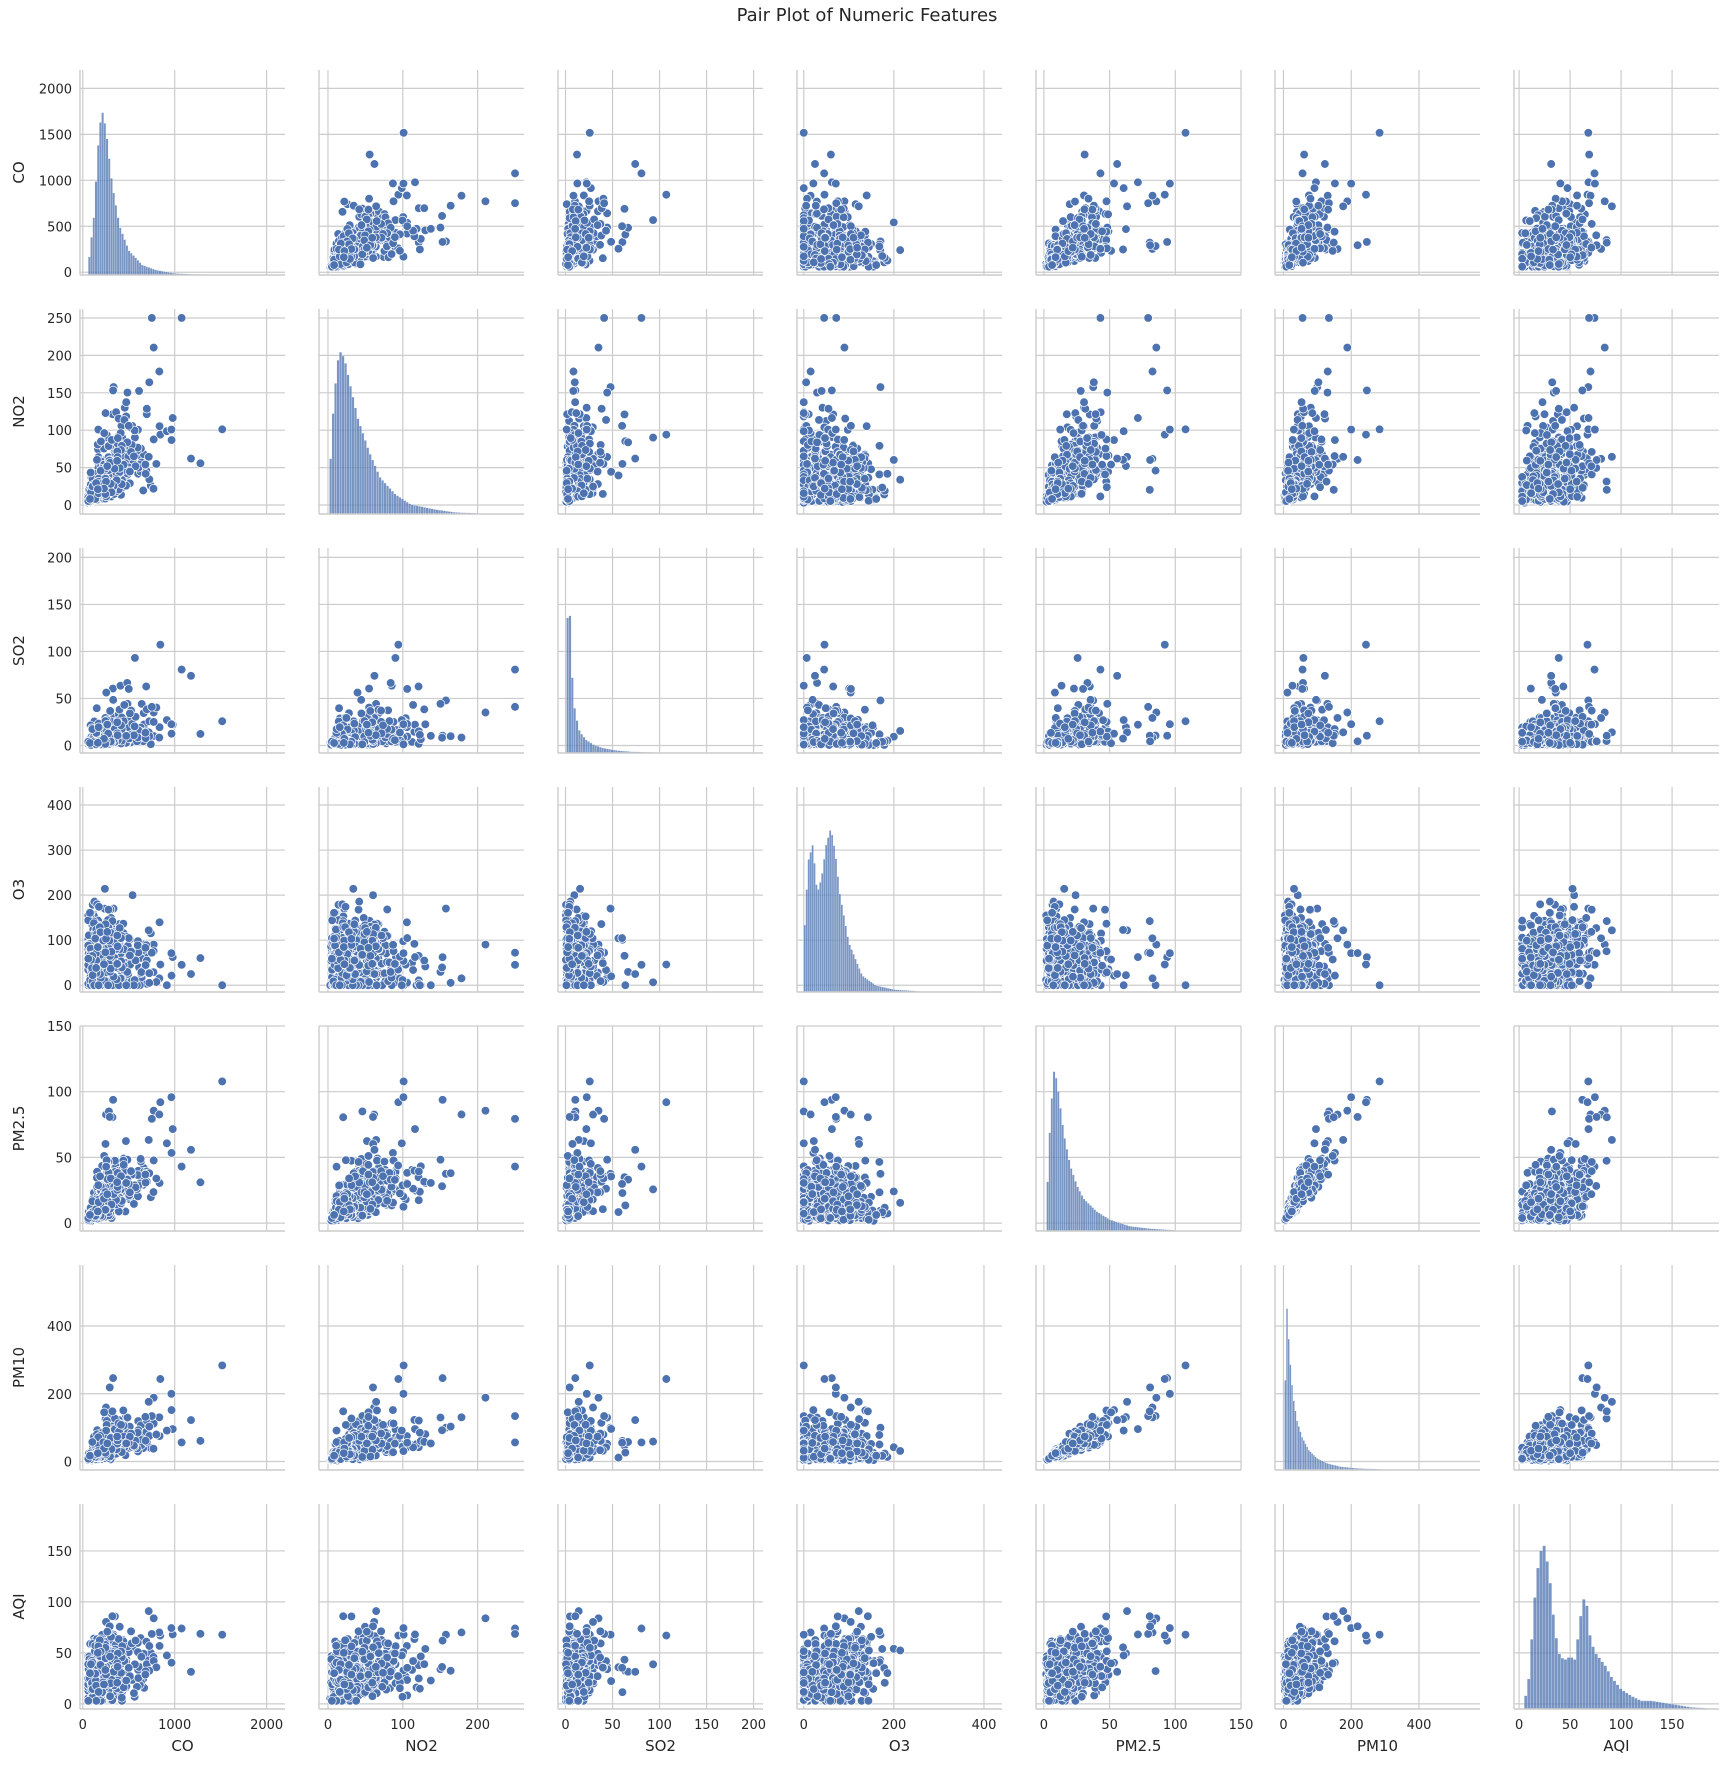 This screenshot has width=1734, height=1787. Describe the element at coordinates (59, 227) in the screenshot. I see `y-tick-label: 500` at that location.